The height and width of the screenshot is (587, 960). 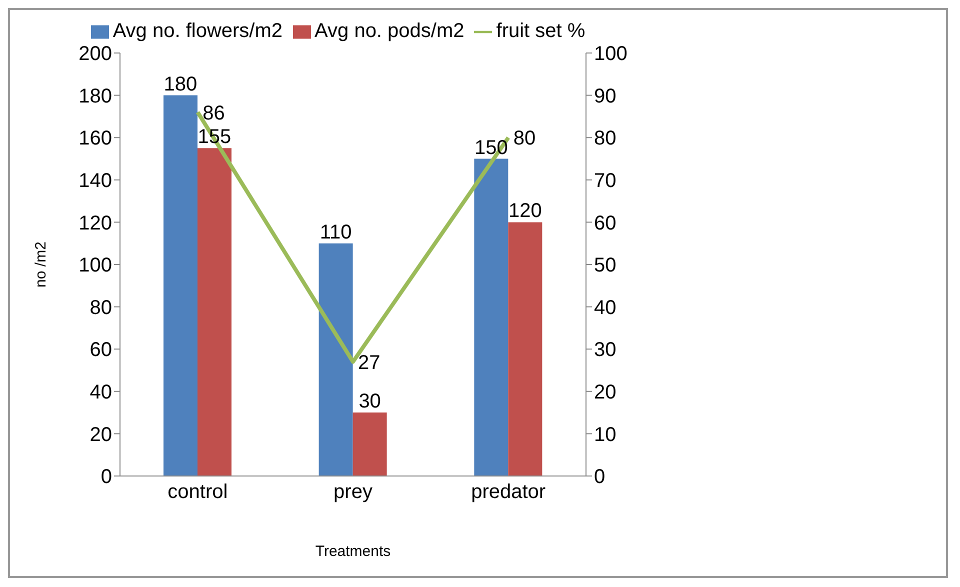 What do you see at coordinates (95, 54) in the screenshot?
I see `y-tick-label: 200` at bounding box center [95, 54].